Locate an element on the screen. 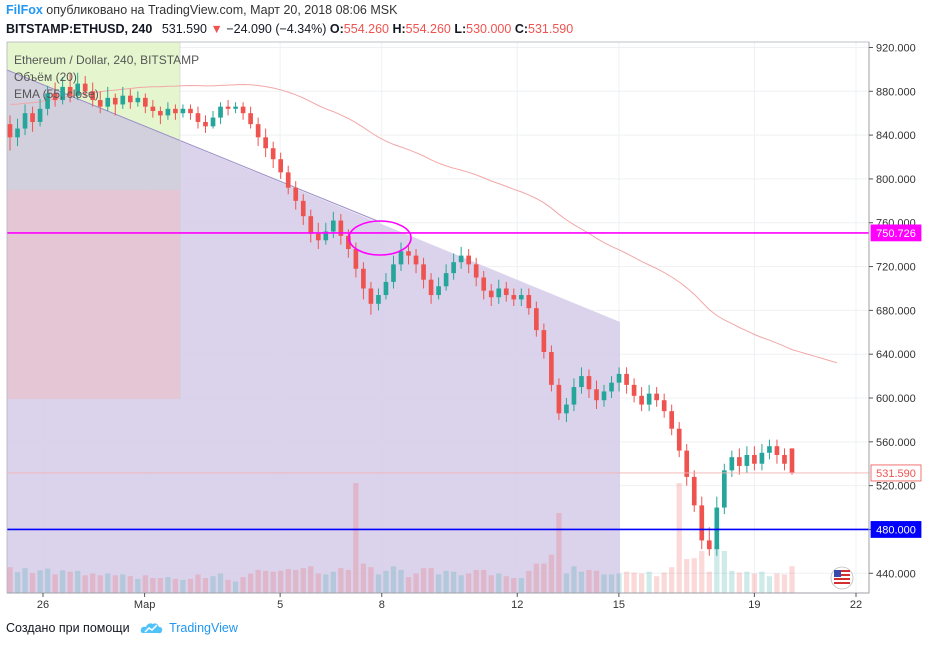 The height and width of the screenshot is (649, 935). fib-zone-top is located at coordinates (93, 91).